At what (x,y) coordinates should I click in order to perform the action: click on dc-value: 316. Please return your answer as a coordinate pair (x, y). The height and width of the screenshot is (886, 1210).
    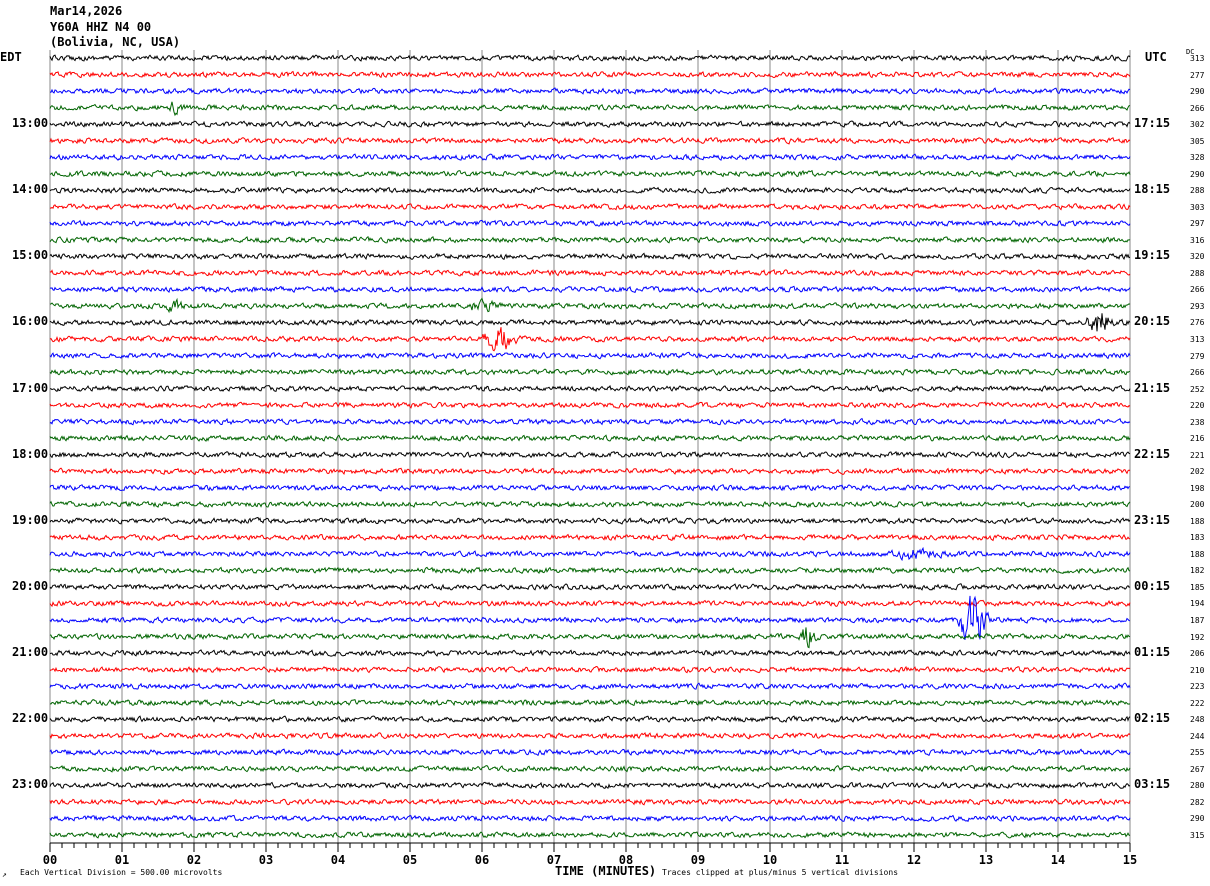
    Looking at the image, I should click on (1197, 240).